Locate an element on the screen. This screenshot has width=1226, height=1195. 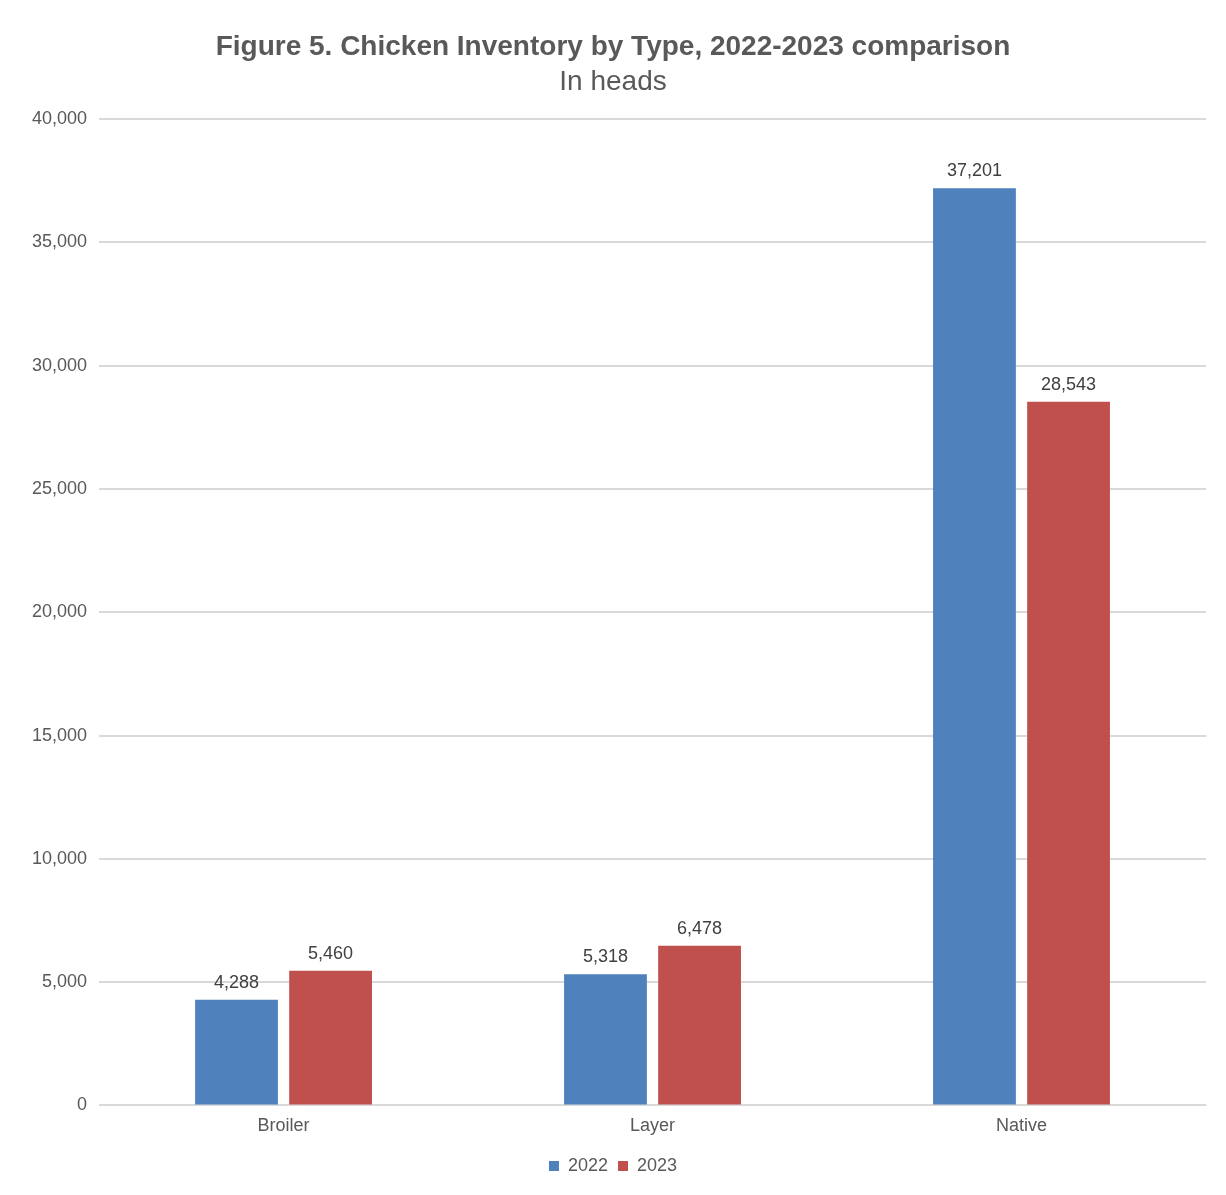
chart-subtitle: In heads is located at coordinates (613, 81).